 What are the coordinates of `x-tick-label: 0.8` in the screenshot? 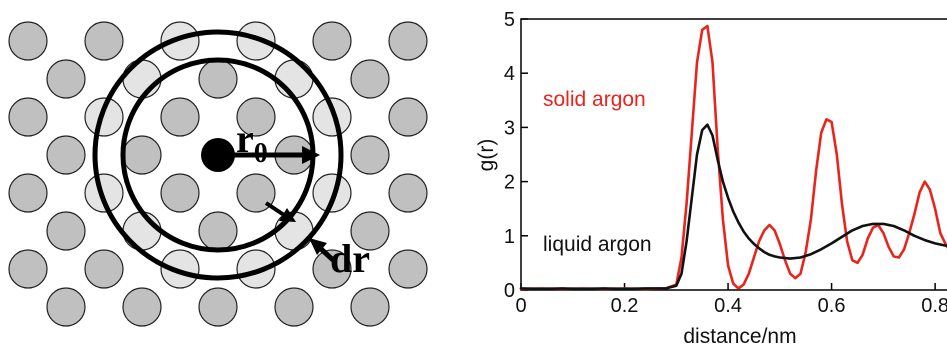 It's located at (934, 306).